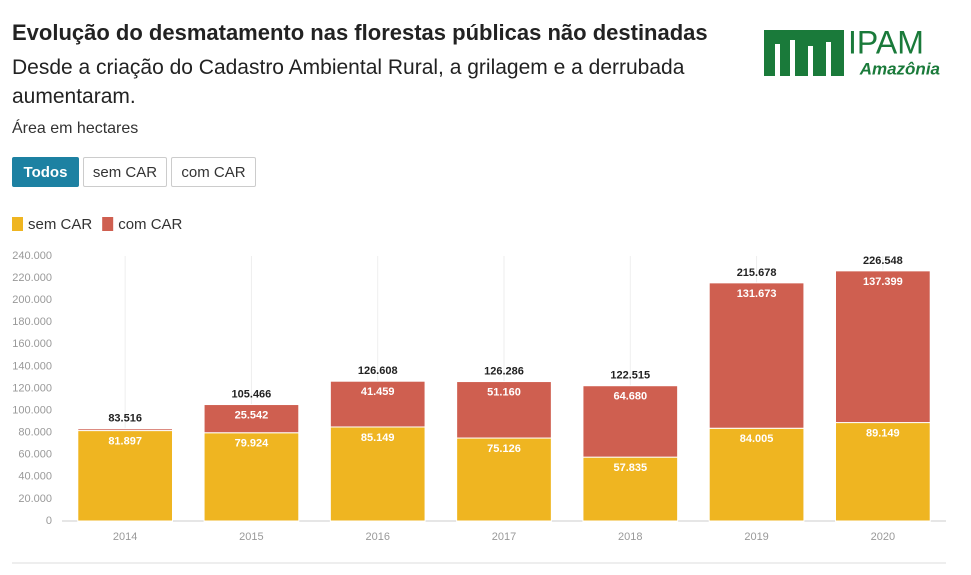  What do you see at coordinates (757, 273) in the screenshot?
I see `total-label: 215.678` at bounding box center [757, 273].